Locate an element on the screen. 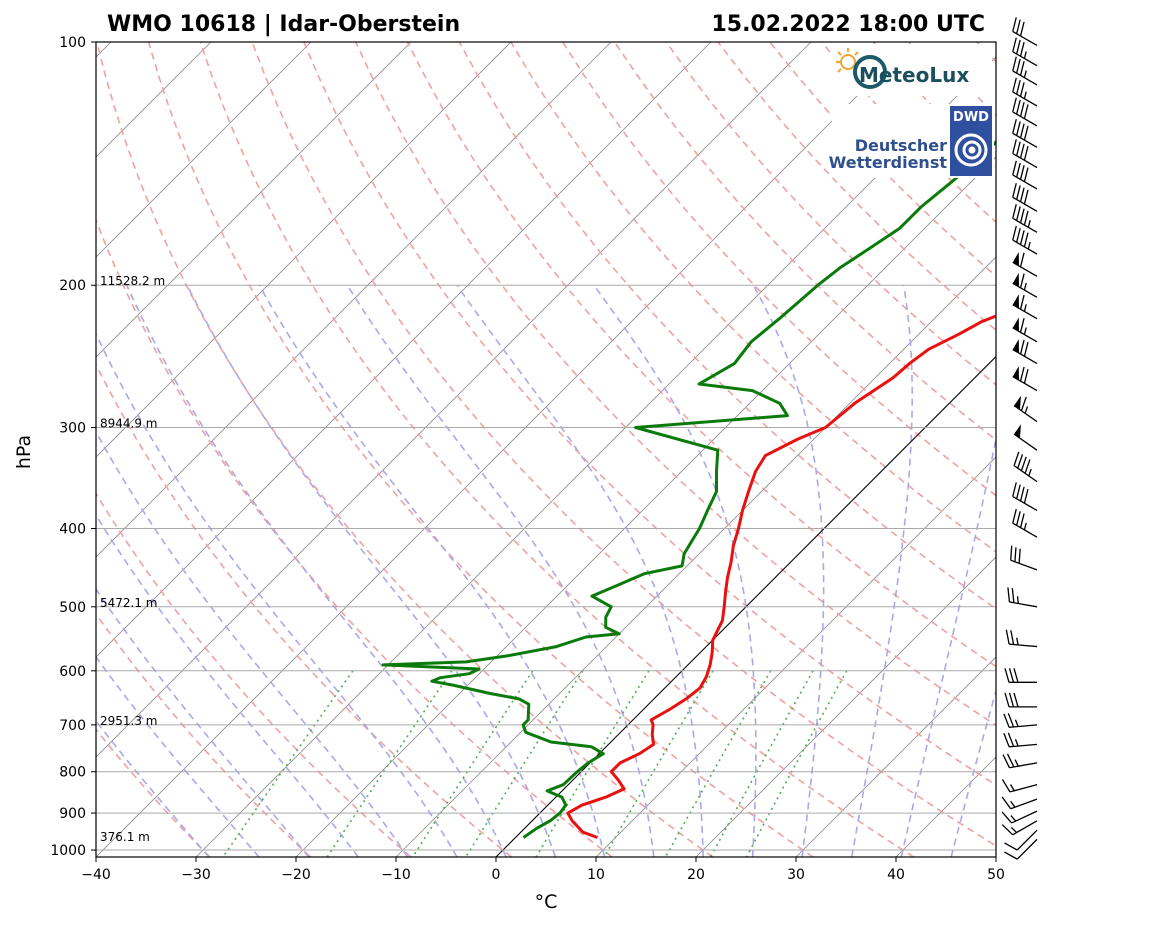  datetime-title: 15.02.2022 18:00 UTC is located at coordinates (848, 24).